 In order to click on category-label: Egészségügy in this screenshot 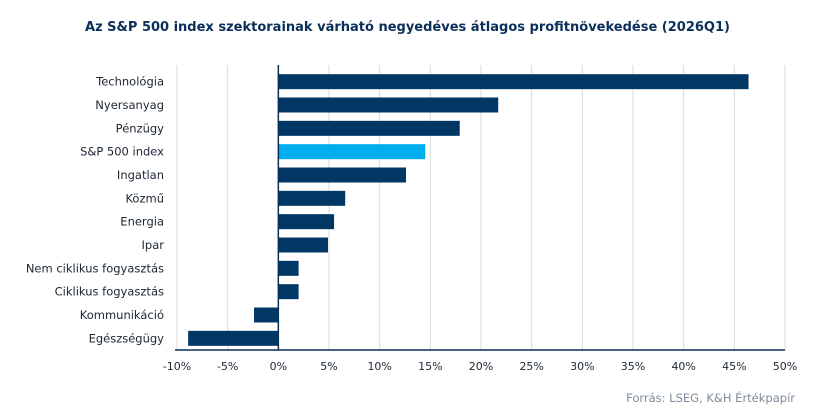, I will do `click(127, 338)`.